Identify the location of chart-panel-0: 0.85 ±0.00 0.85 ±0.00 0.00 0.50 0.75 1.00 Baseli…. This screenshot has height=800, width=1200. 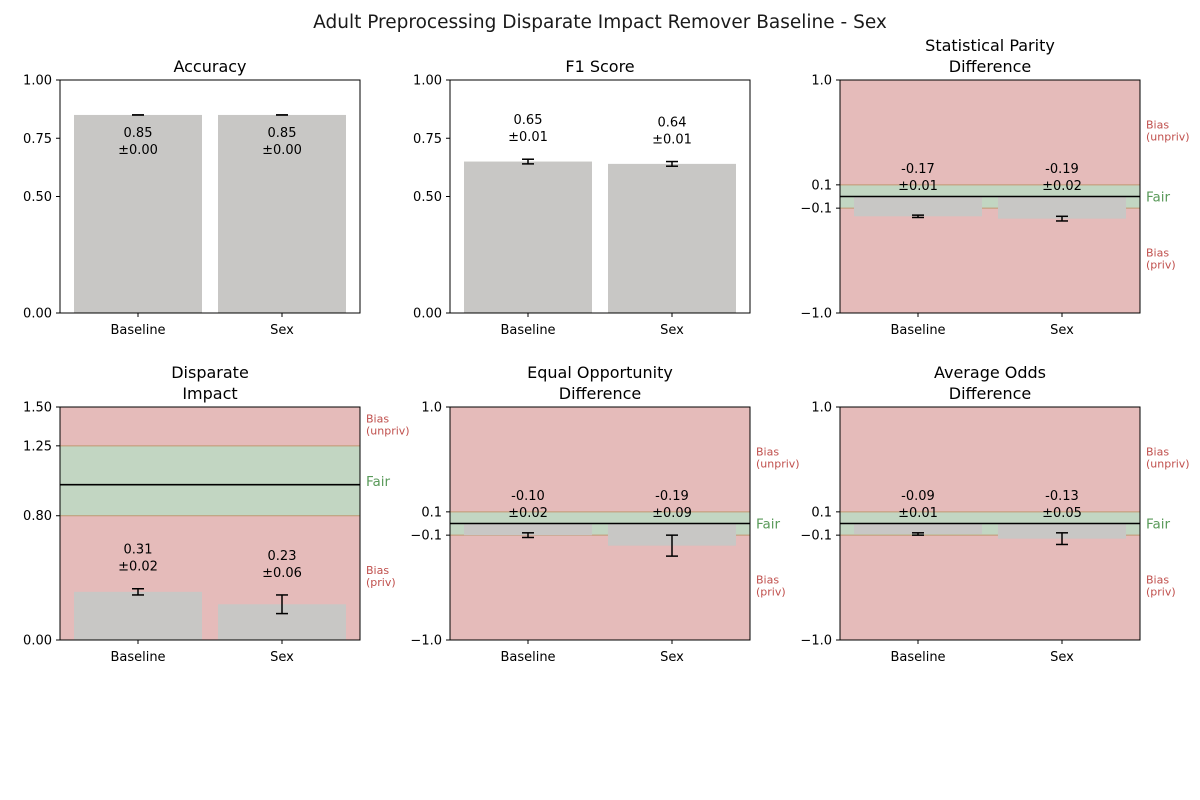
(192, 197).